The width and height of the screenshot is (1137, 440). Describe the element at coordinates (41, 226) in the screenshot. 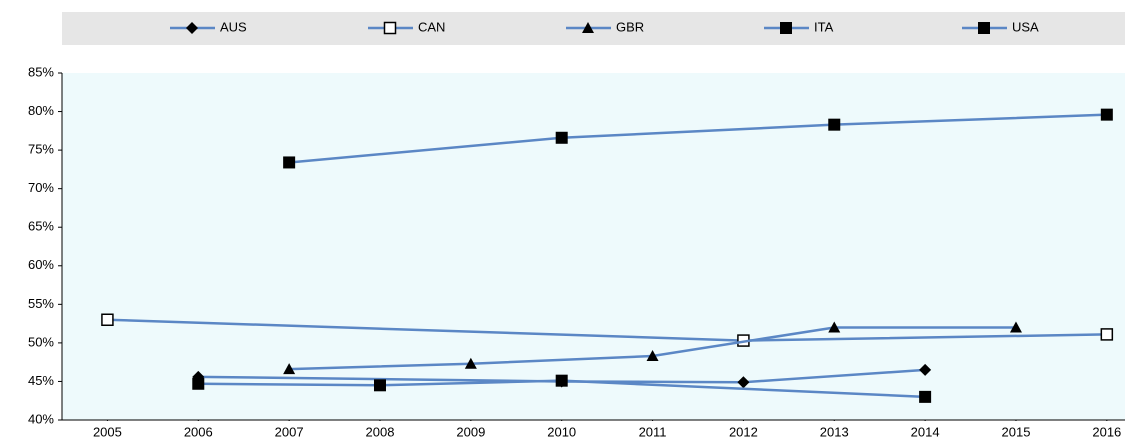

I see `y-tick-label: 65%` at that location.